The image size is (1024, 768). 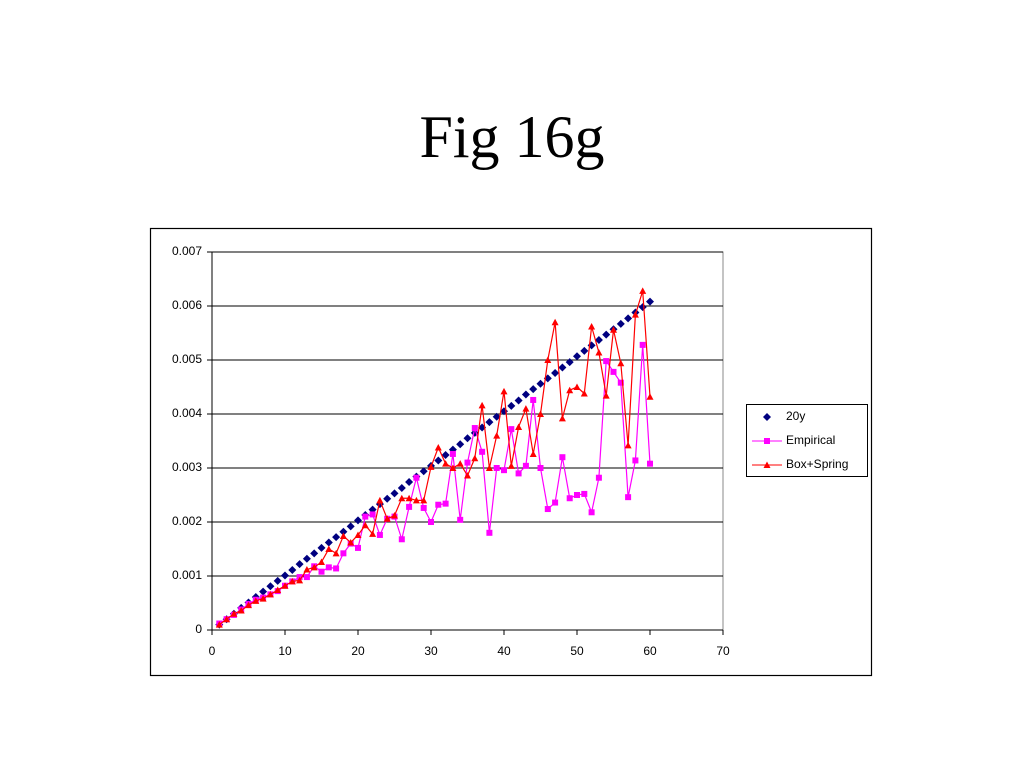 I want to click on x-tick-label: 10, so click(x=285, y=651).